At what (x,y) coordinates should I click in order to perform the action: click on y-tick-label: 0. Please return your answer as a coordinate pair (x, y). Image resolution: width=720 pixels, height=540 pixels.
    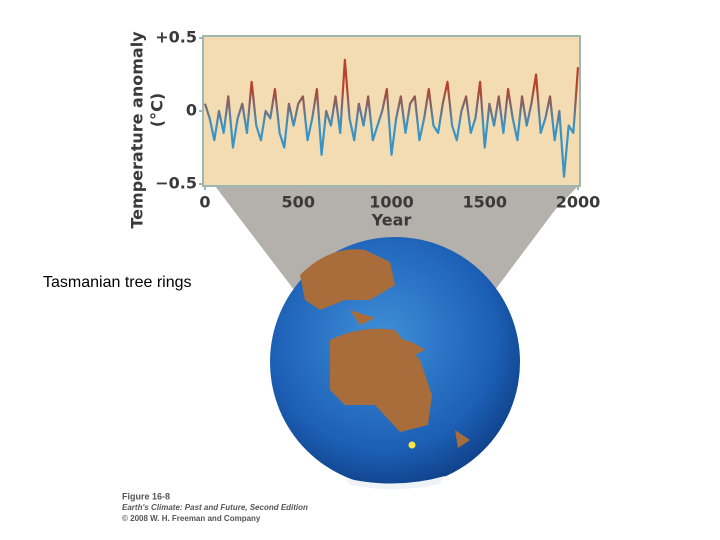
    Looking at the image, I should click on (191, 110).